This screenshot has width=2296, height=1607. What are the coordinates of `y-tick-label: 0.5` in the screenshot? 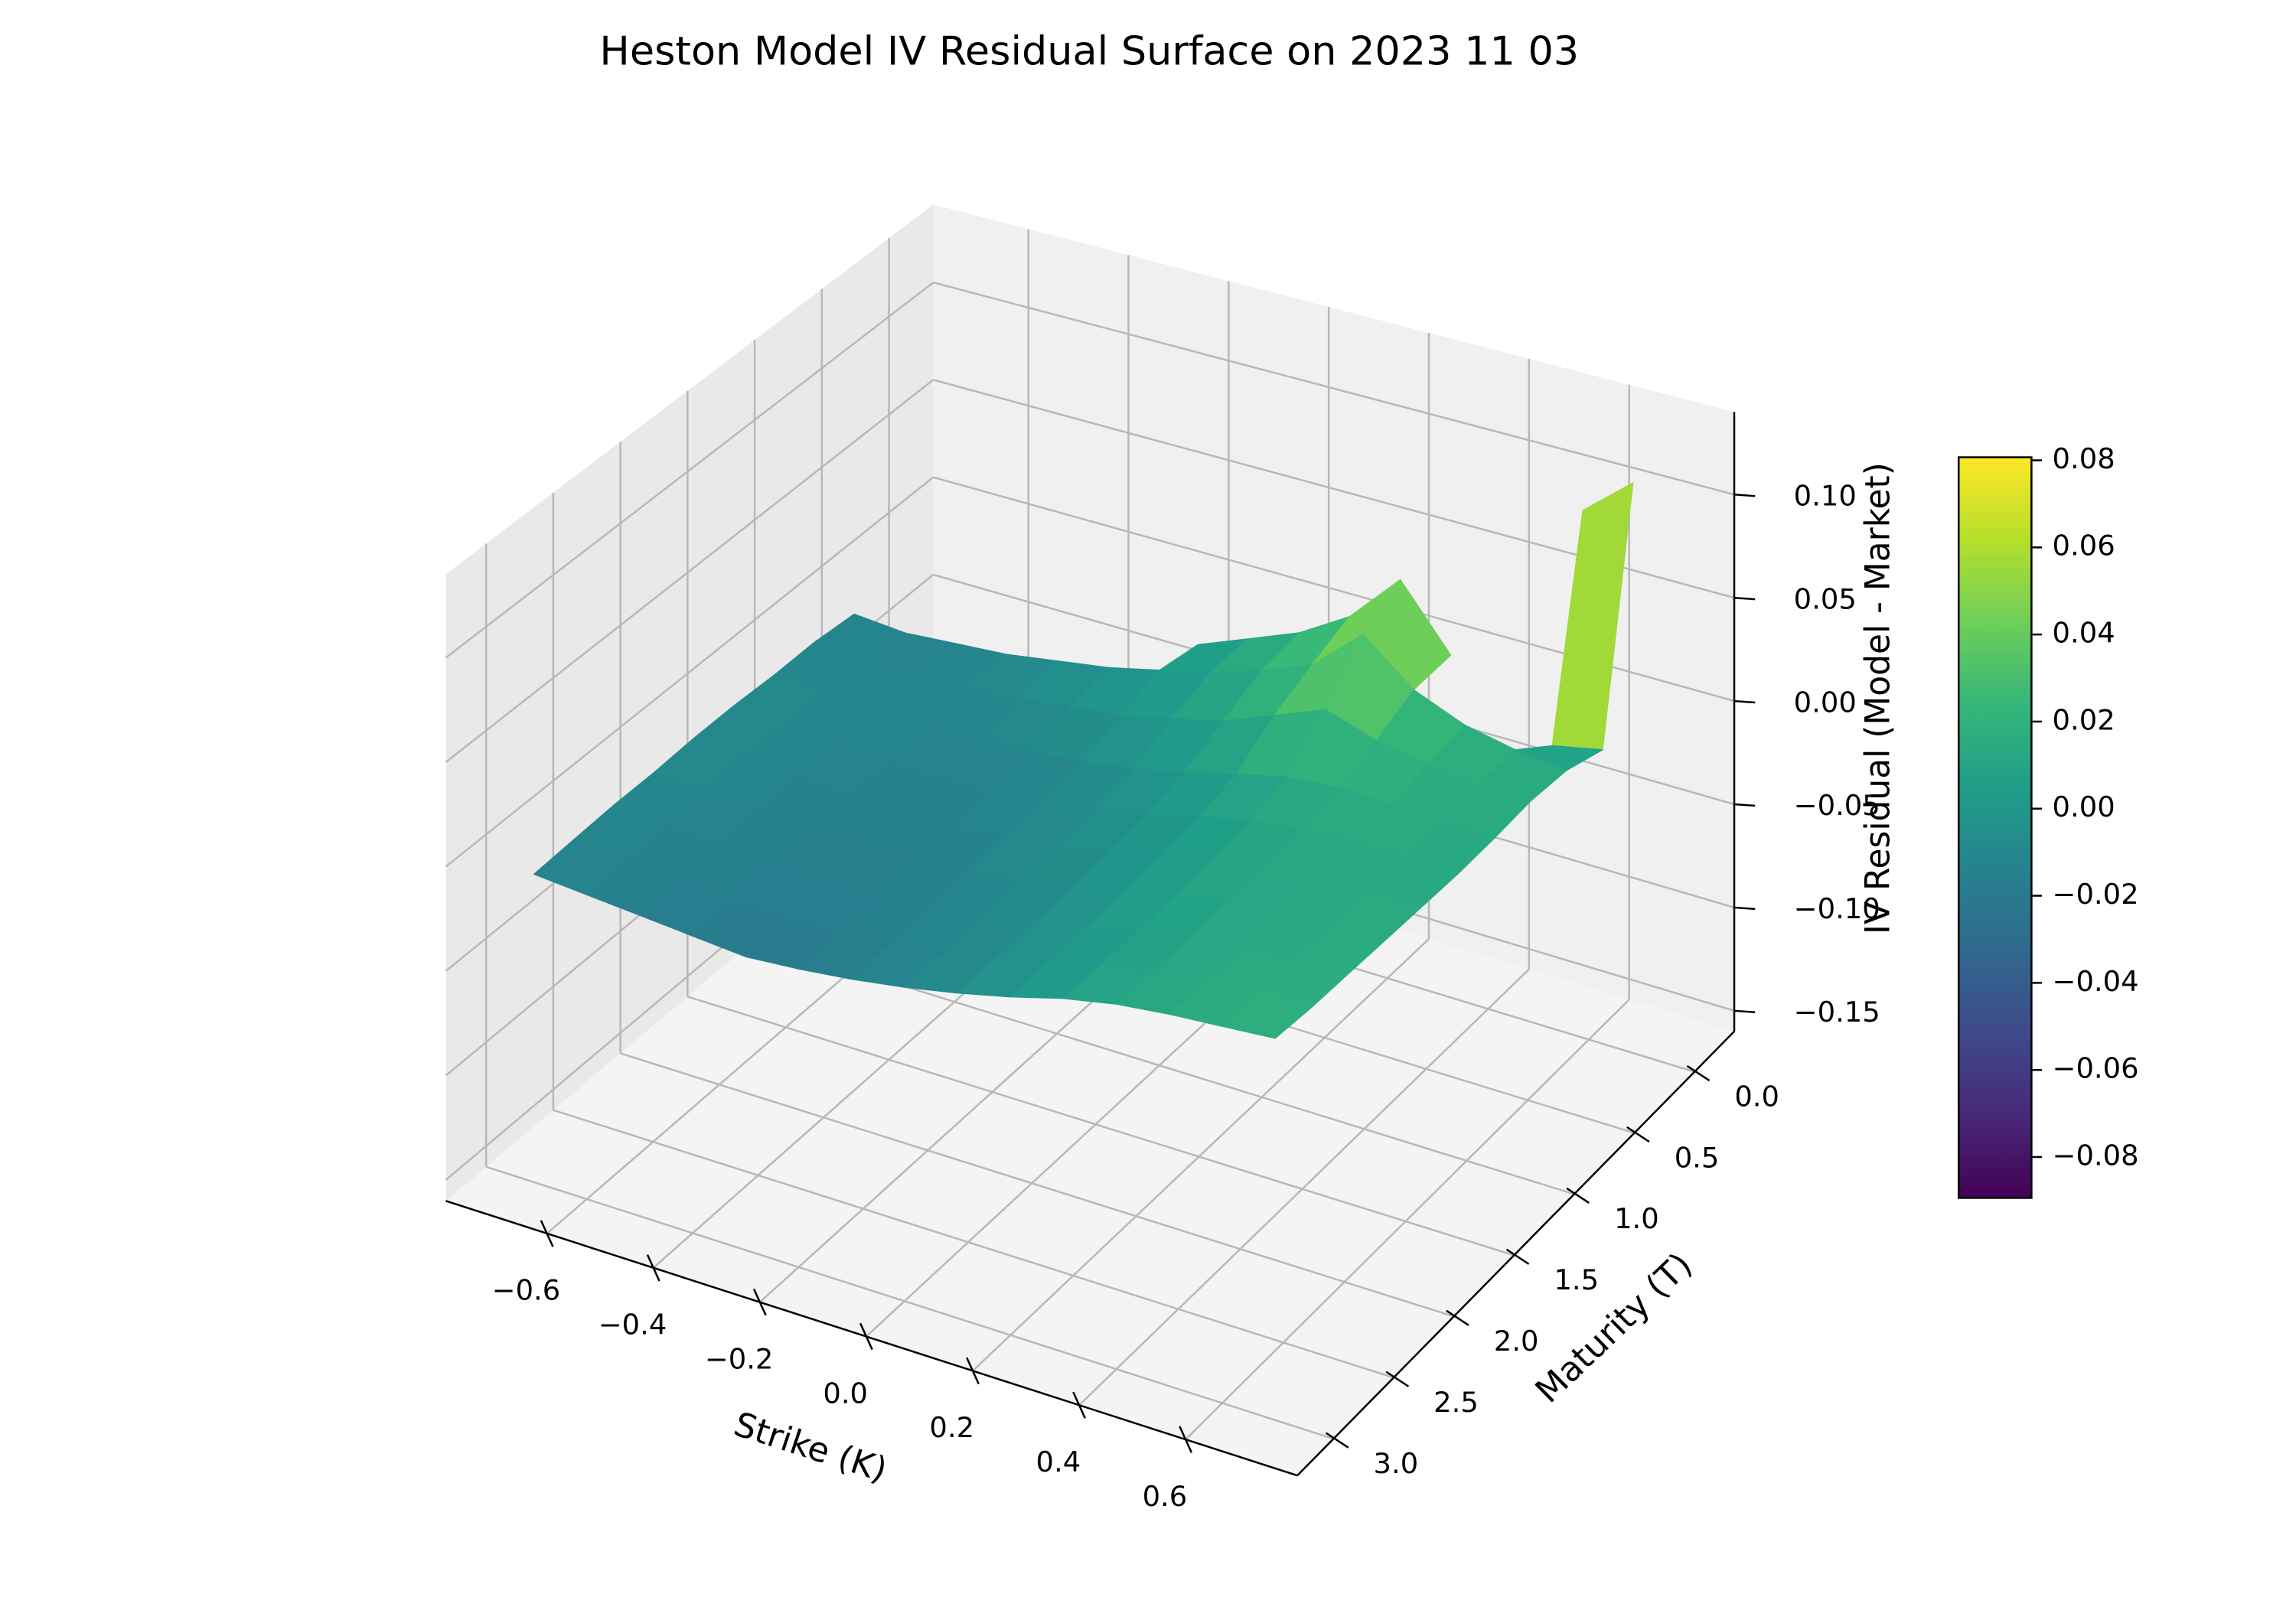 It's located at (1697, 1158).